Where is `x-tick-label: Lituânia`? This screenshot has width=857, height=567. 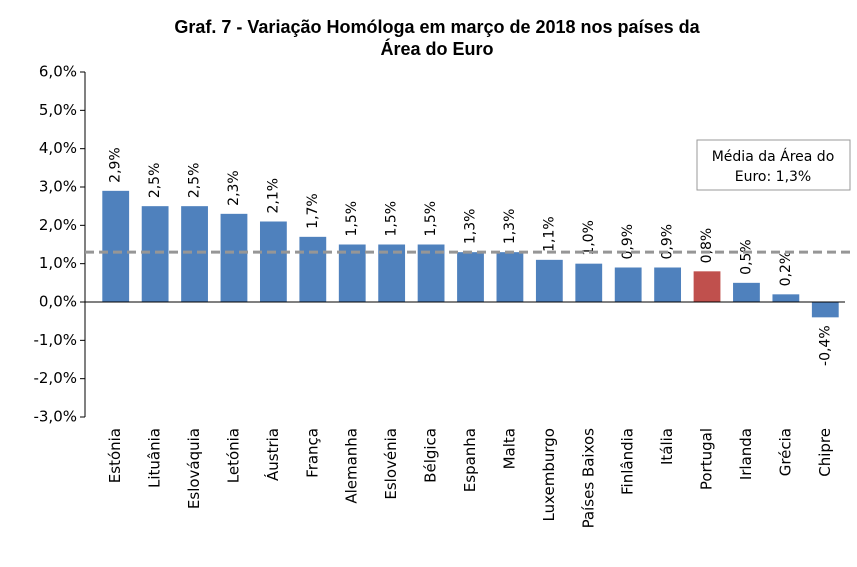
x-tick-label: Lituânia is located at coordinates (155, 458).